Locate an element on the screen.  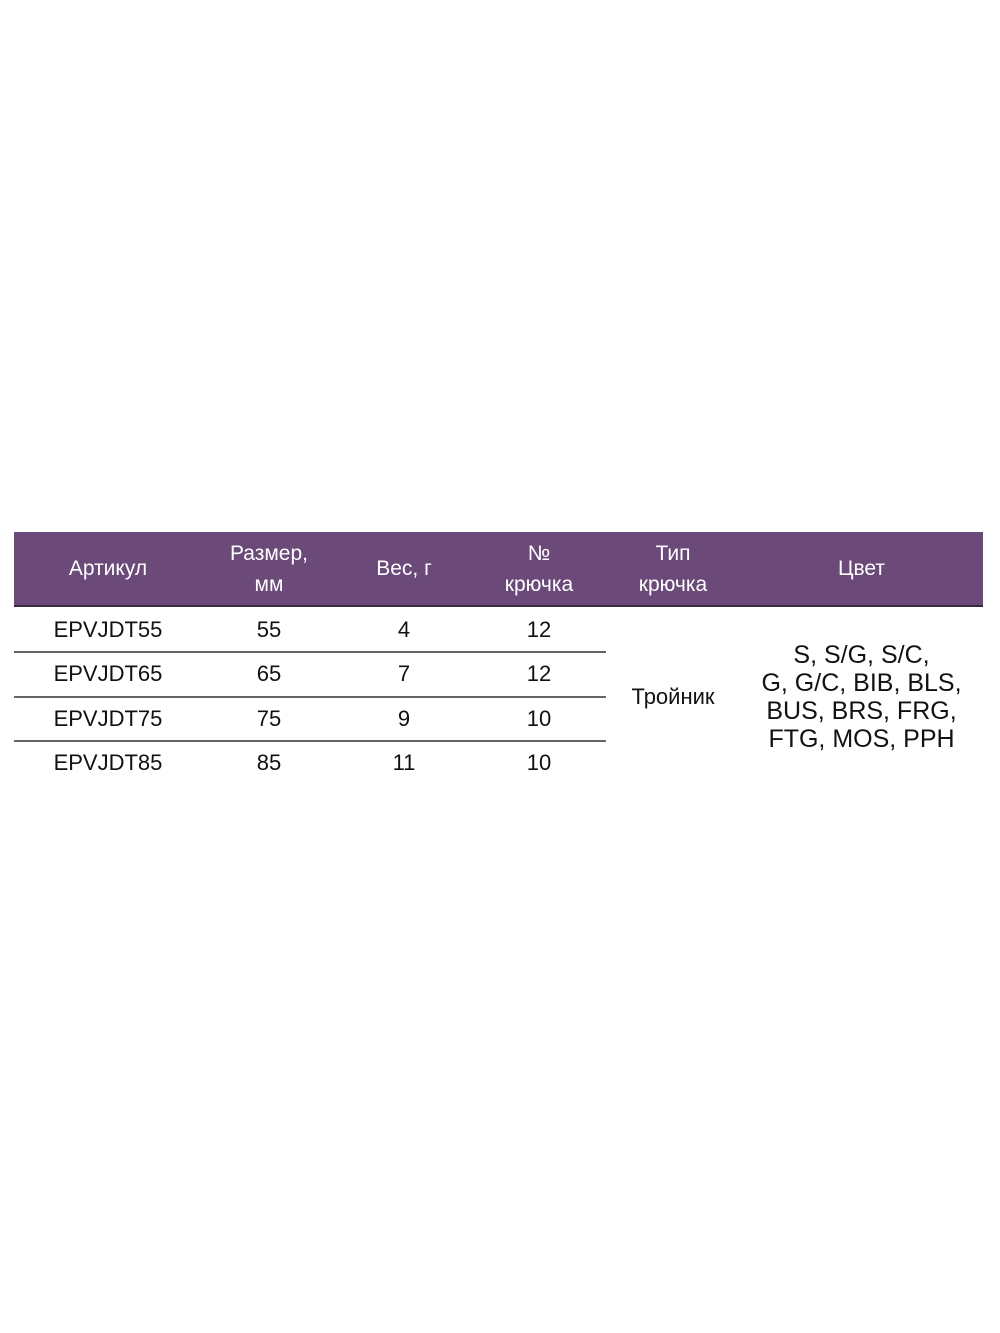
cell-weight: 4 is located at coordinates (404, 629).